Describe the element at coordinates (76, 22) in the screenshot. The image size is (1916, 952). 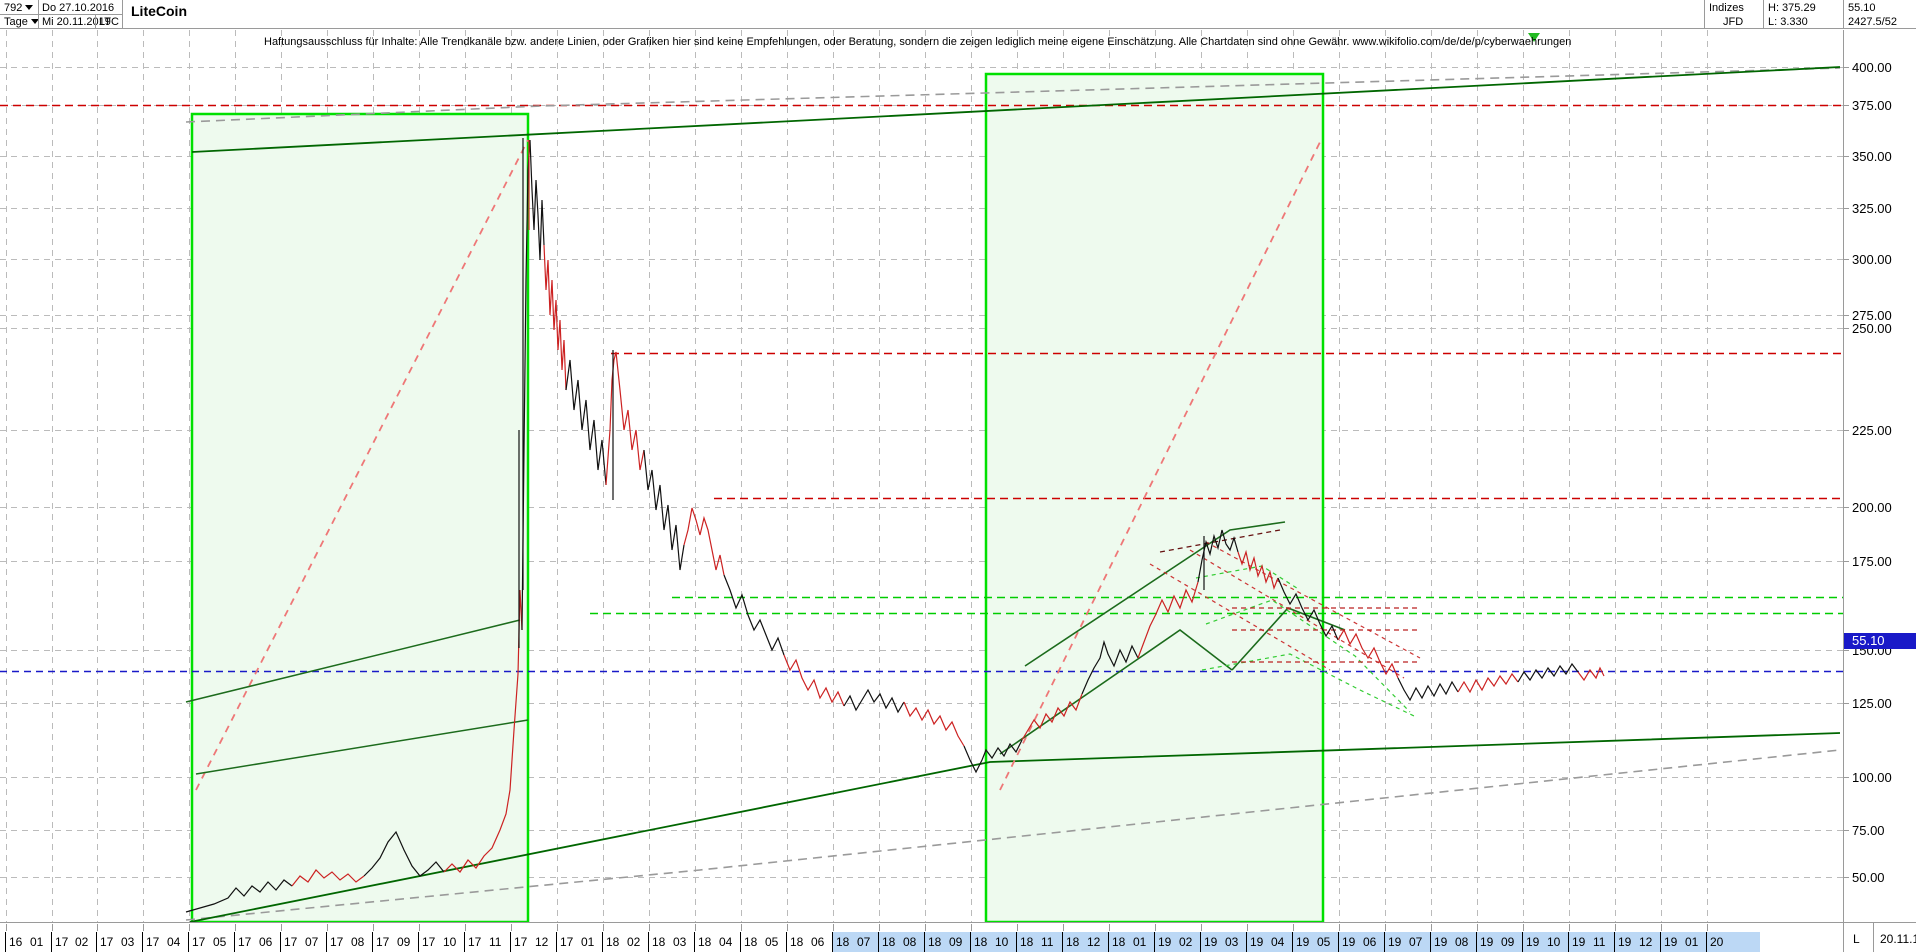
I see `date-to: Mi 20.11.2019` at that location.